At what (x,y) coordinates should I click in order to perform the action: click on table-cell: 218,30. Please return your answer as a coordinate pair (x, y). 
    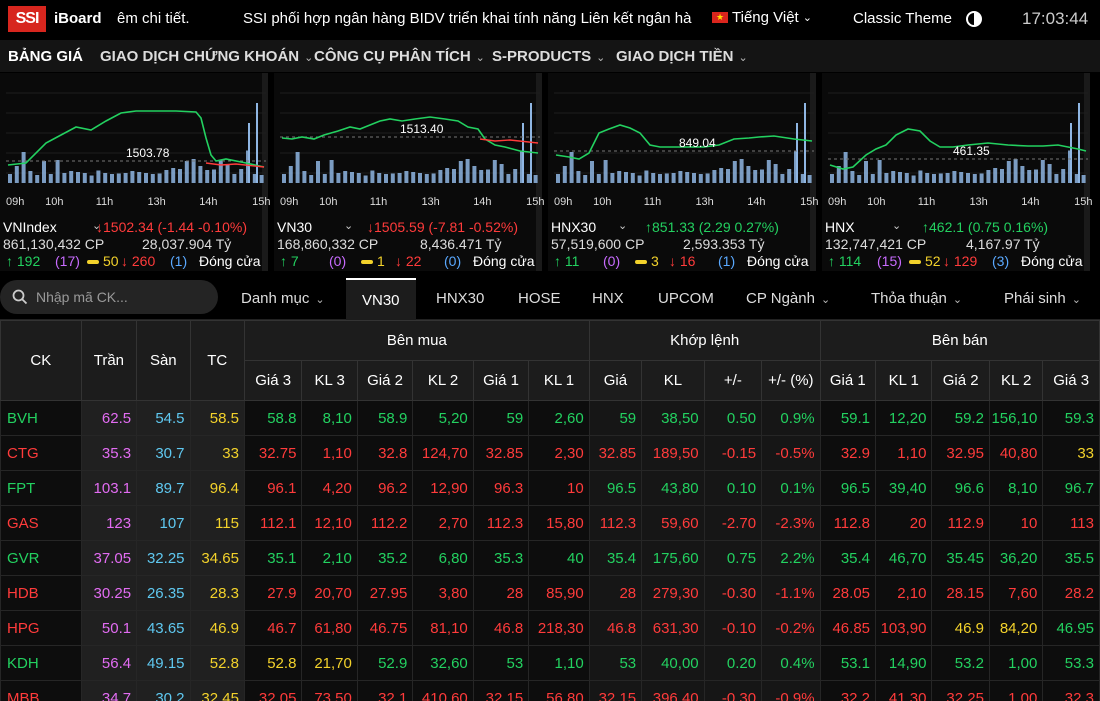
    Looking at the image, I should click on (559, 628).